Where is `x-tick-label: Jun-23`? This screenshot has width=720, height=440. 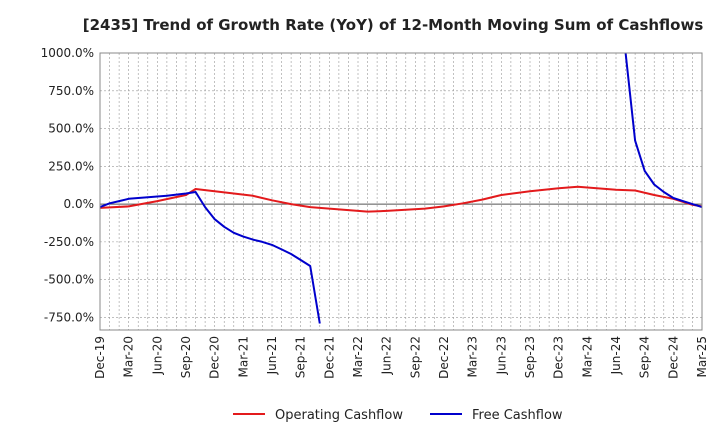
x-tick-label: Jun-23 is located at coordinates (501, 355).